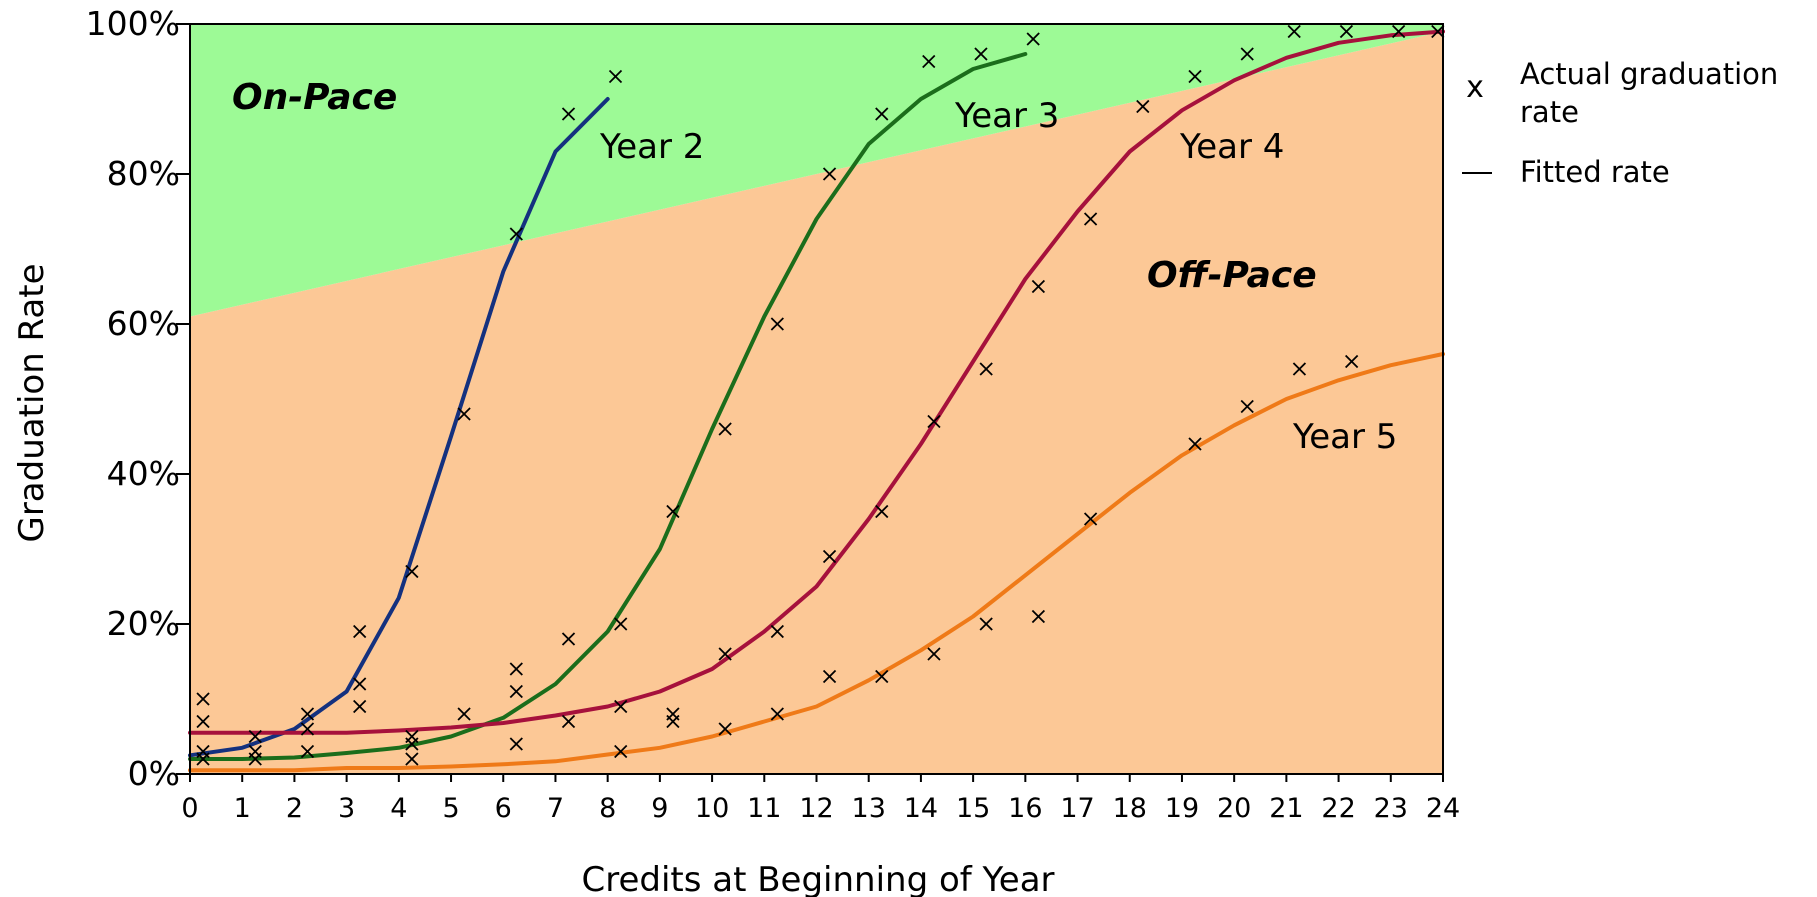 This screenshot has width=1817, height=897. What do you see at coordinates (143, 323) in the screenshot?
I see `y-tick-label: 60%` at bounding box center [143, 323].